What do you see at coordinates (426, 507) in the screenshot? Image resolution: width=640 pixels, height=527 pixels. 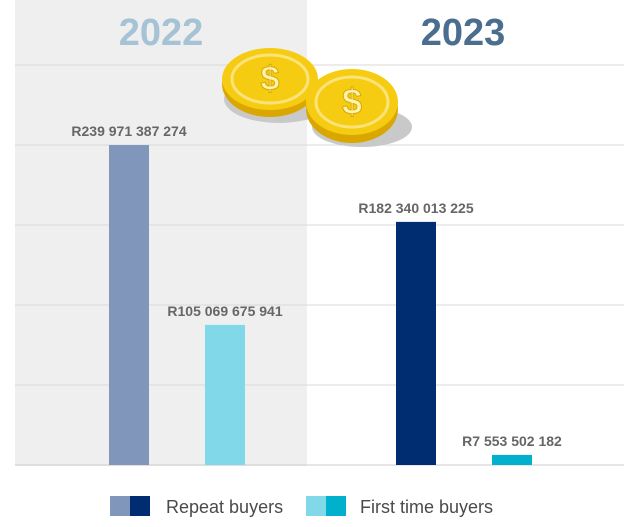 I see `legend-label-first: First time buyers` at bounding box center [426, 507].